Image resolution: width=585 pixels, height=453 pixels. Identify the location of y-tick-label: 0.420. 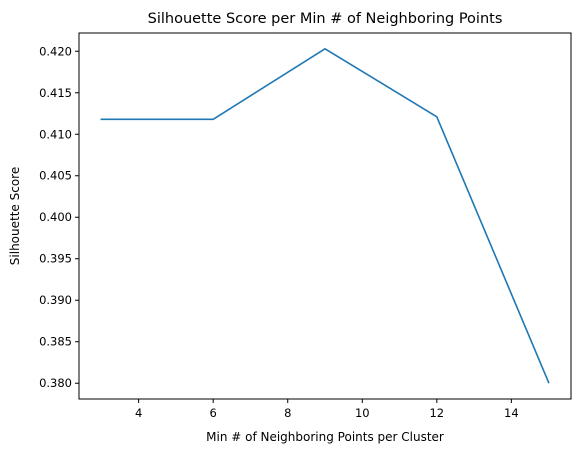
(55, 51).